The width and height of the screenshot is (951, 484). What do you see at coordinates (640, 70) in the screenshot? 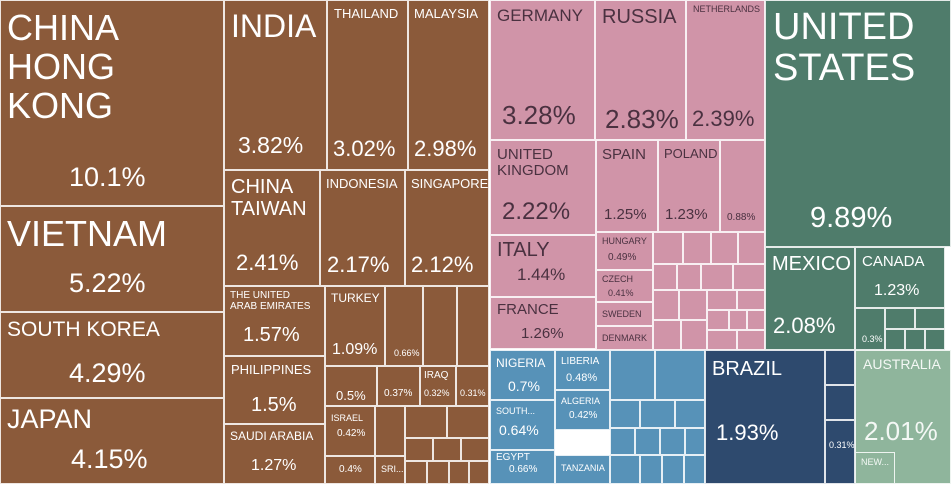
I see `treemap-tile: RUSSIA 2.83%` at bounding box center [640, 70].